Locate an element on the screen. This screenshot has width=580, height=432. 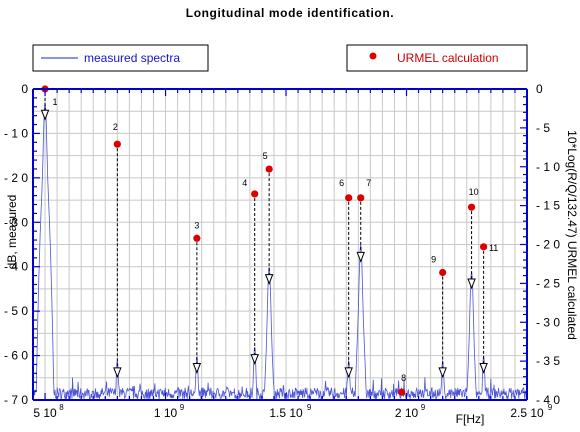
x-tick-label: 2.5 10 is located at coordinates (527, 413).